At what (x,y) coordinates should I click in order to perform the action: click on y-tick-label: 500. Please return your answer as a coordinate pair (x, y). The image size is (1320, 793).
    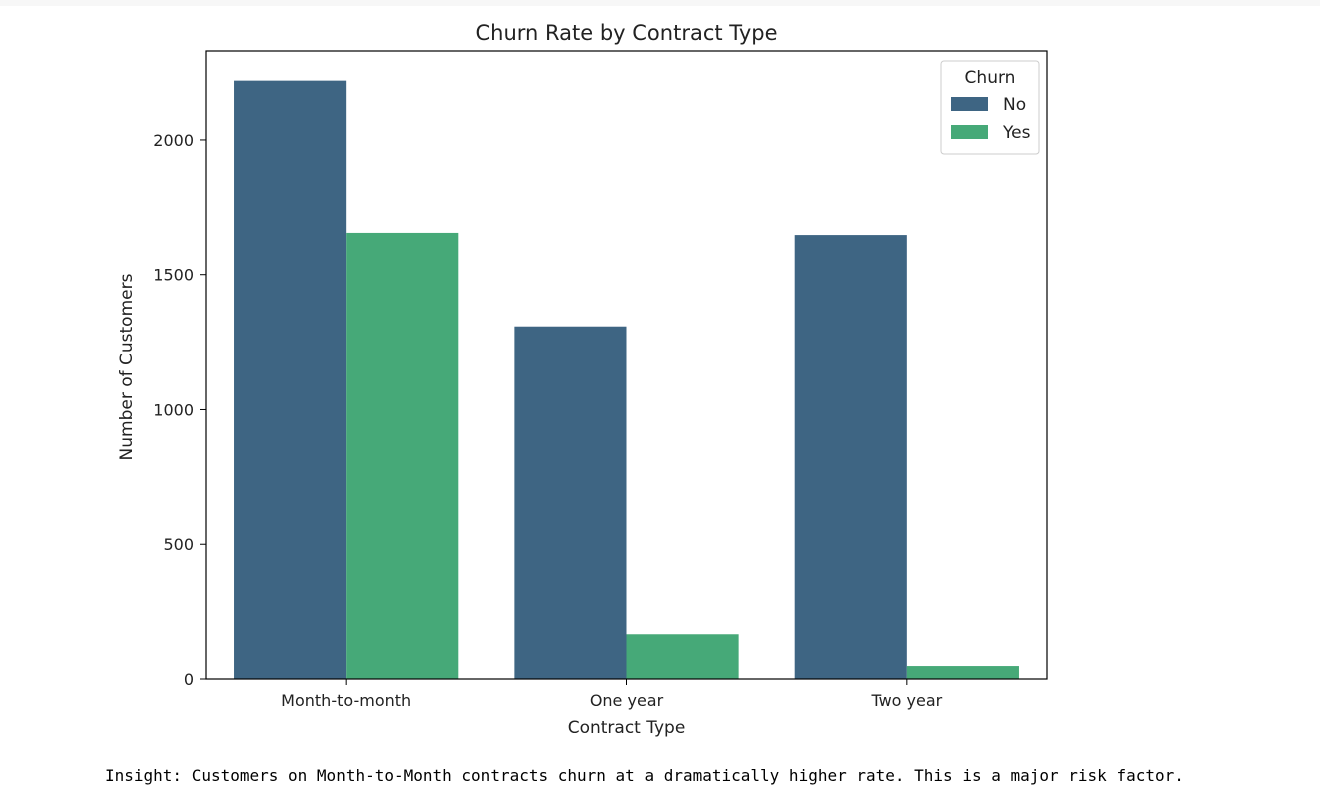
    Looking at the image, I should click on (178, 544).